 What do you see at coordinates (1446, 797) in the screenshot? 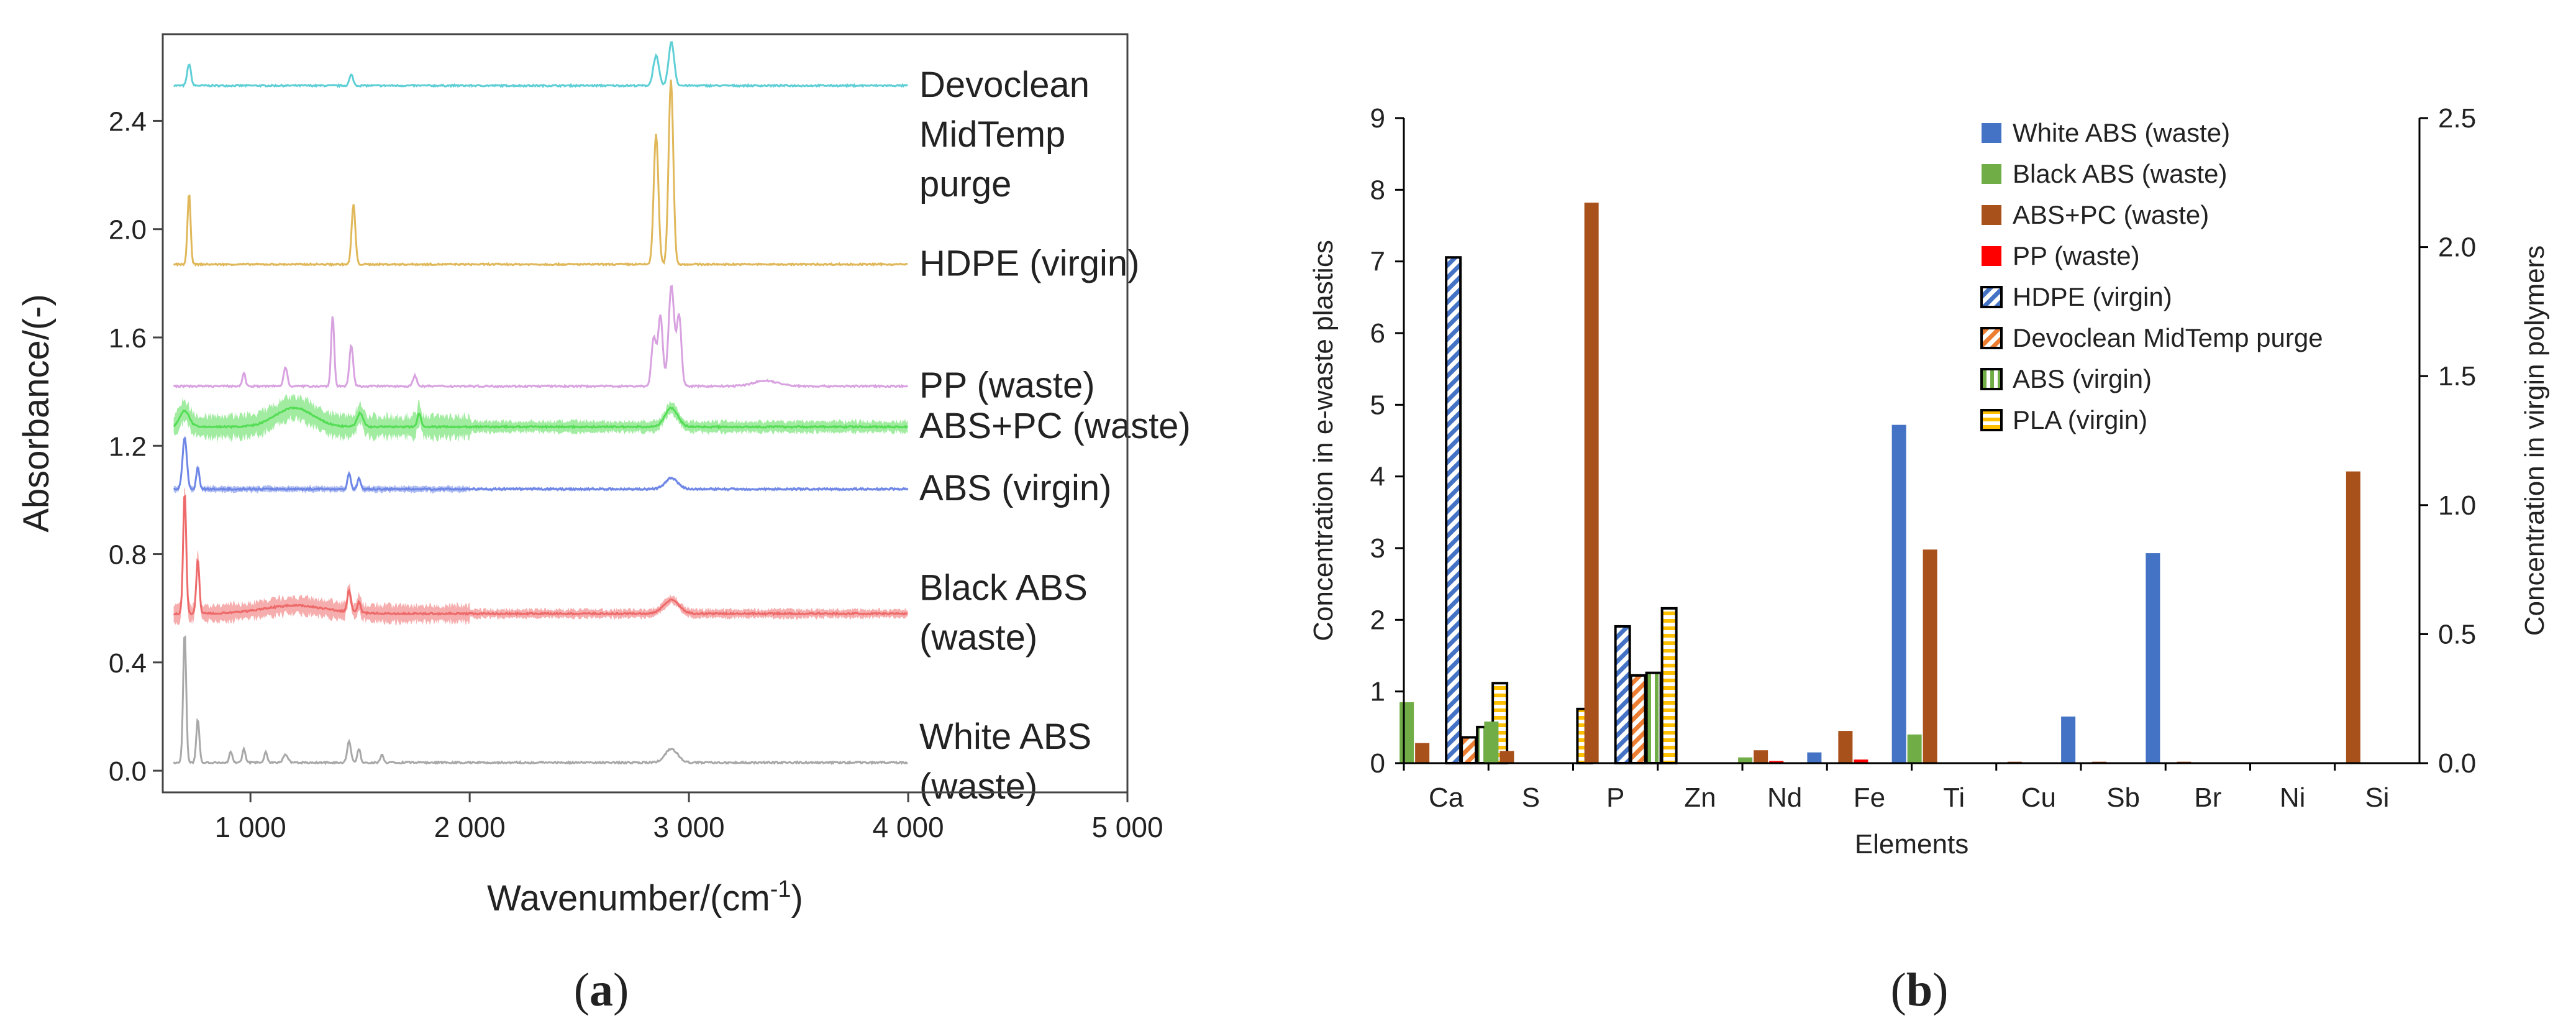
I see `category-label: Ca` at bounding box center [1446, 797].